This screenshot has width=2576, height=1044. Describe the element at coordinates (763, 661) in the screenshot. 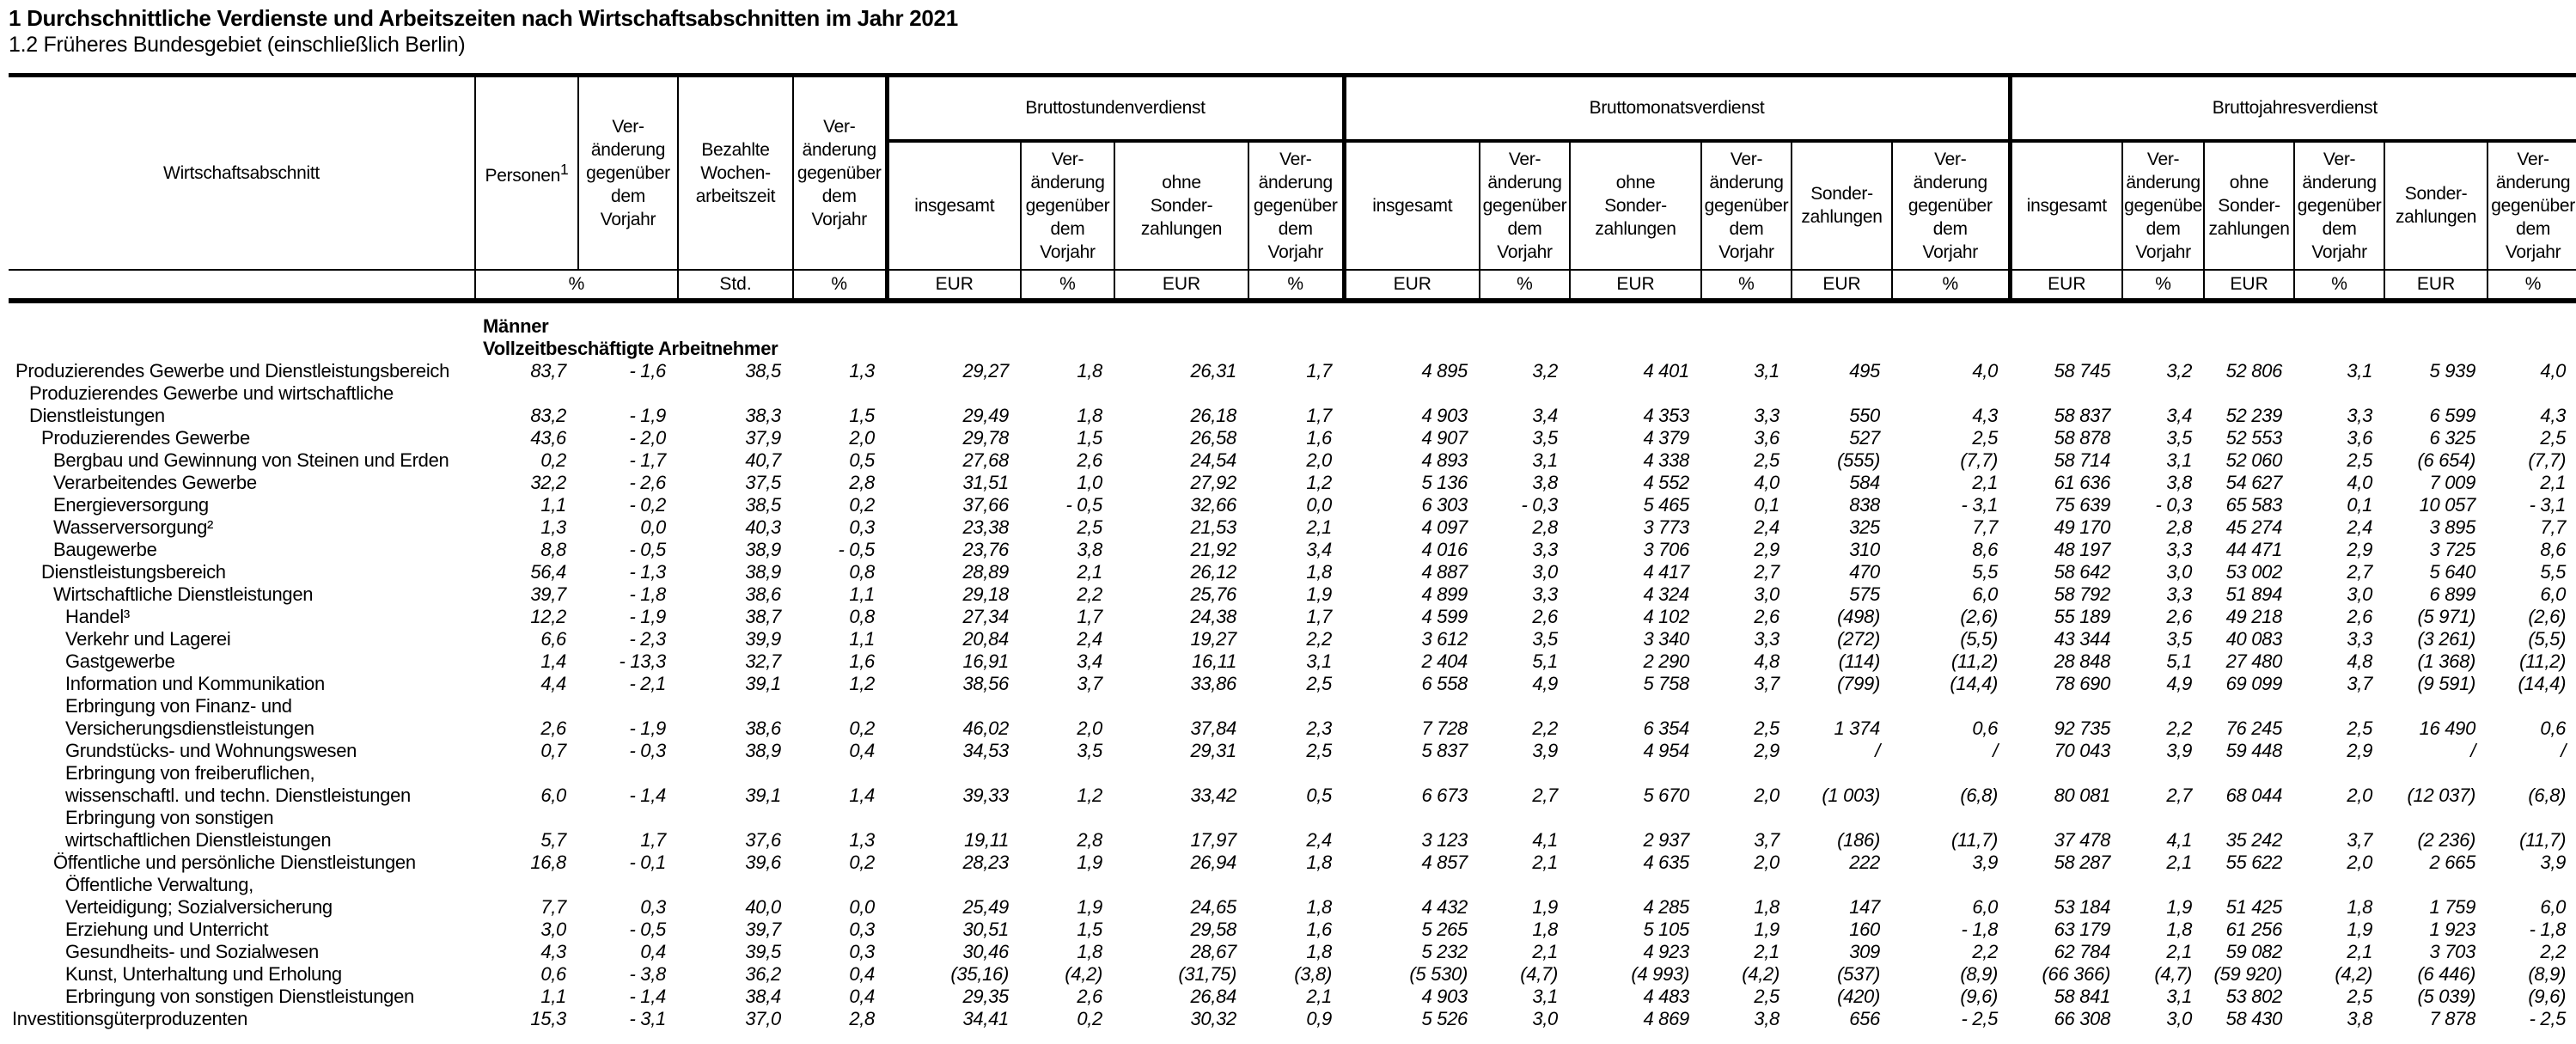

I see `cell-value: 32,7` at that location.